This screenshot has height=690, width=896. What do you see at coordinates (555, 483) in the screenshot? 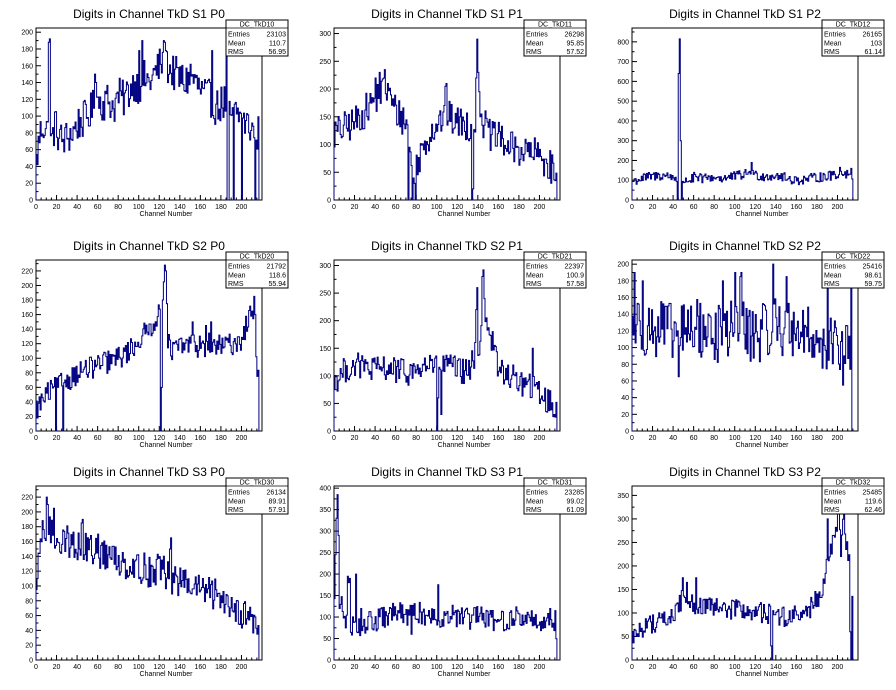
I see `stats-name: DC_TkD31` at bounding box center [555, 483].